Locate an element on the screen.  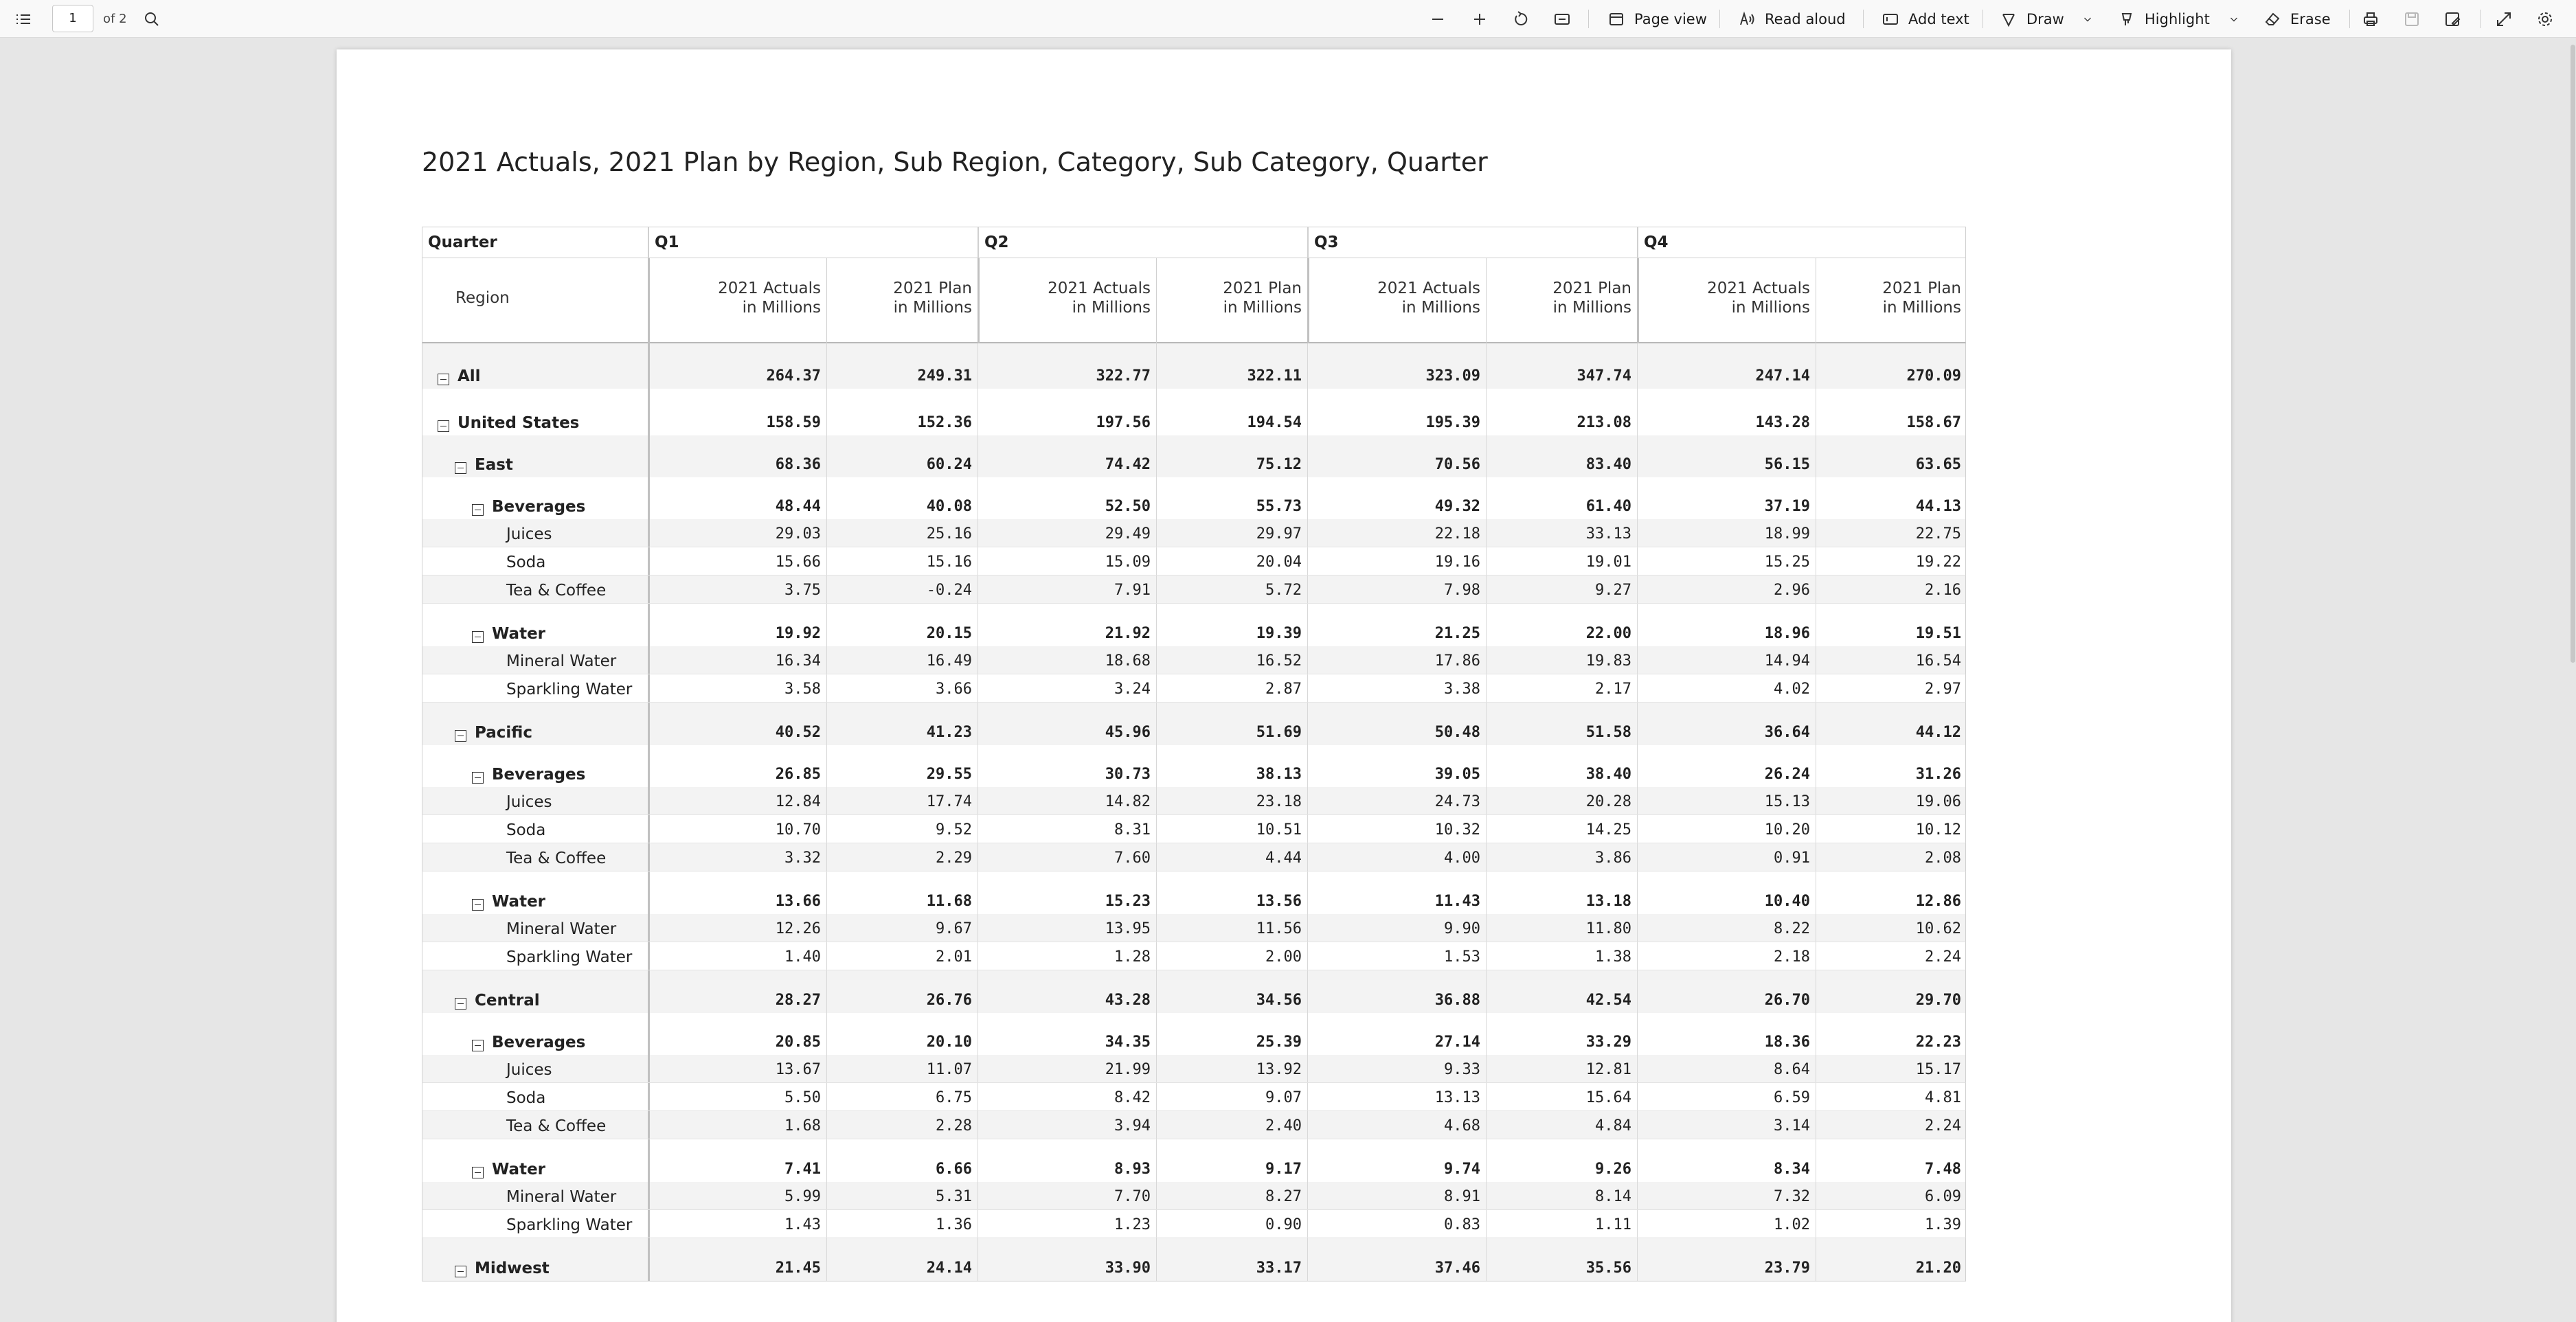
actuals-value-cell: 13.67 is located at coordinates (737, 1068).